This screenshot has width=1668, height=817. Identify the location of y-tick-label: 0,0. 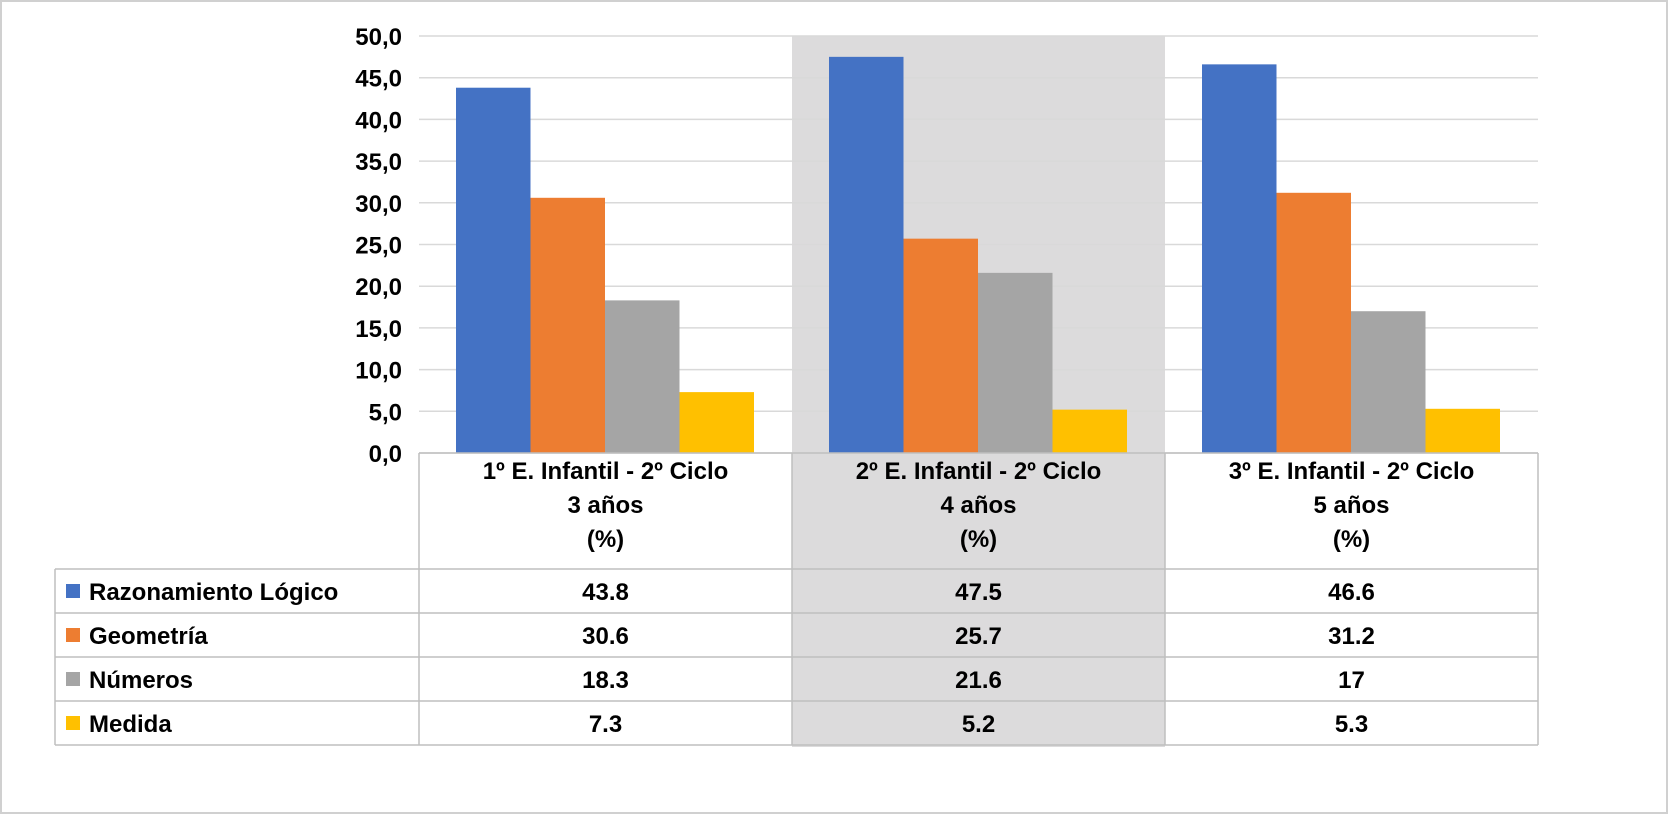
(385, 454).